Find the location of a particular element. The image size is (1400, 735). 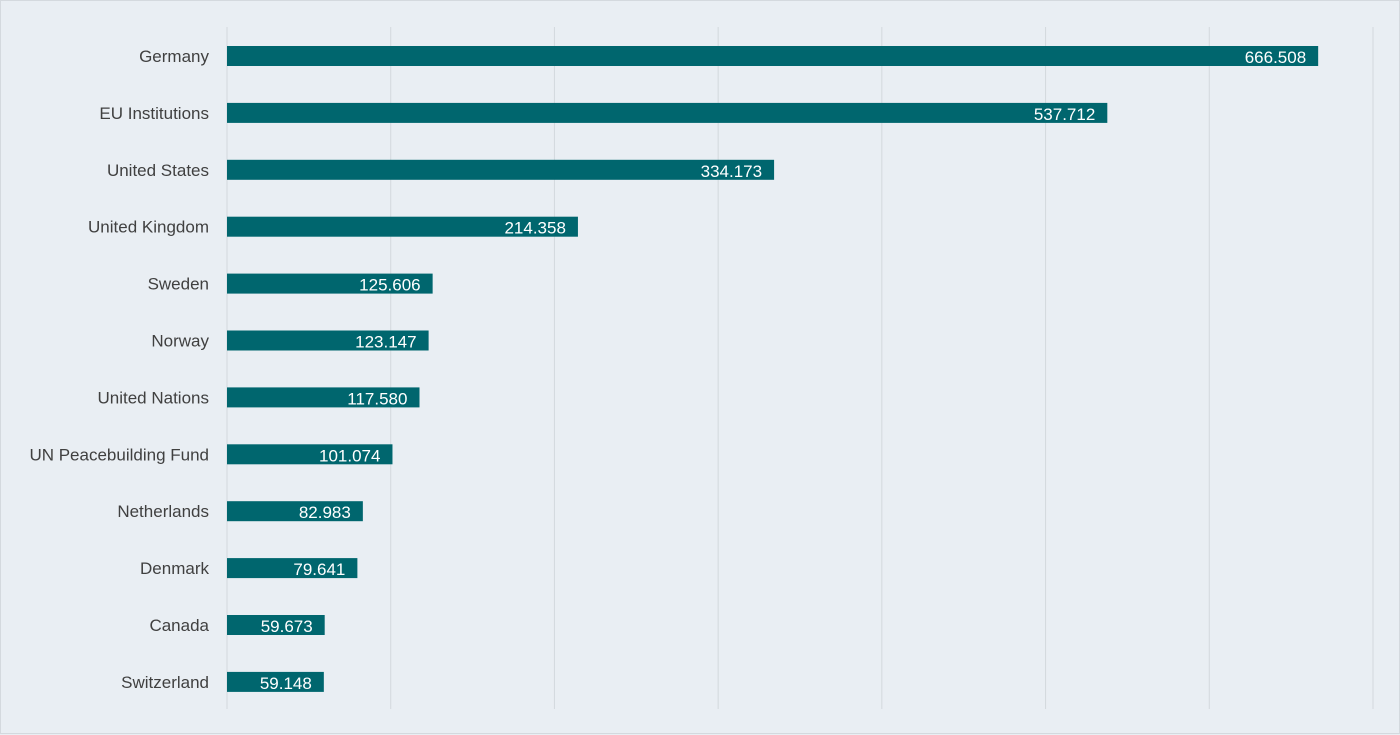

category-label-7: UN Peacebuilding Fund is located at coordinates (119, 454).